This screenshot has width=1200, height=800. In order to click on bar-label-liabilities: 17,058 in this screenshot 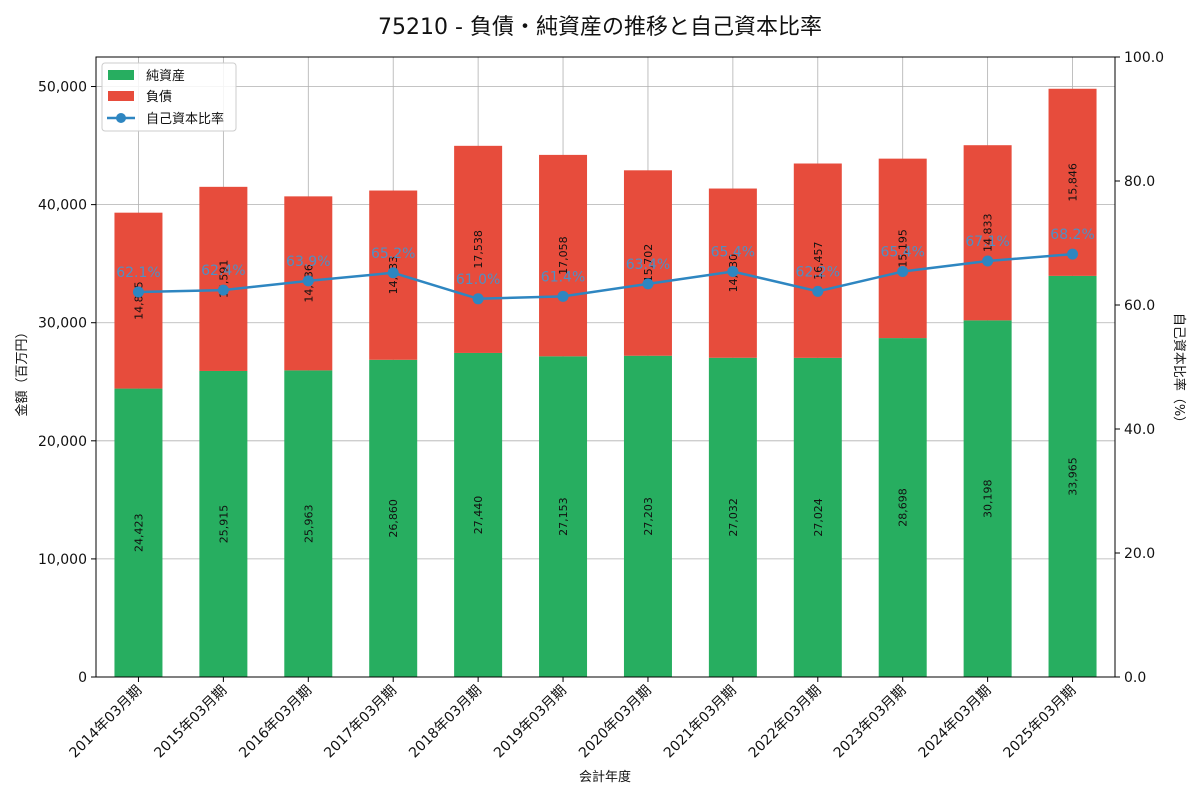, I will do `click(563, 255)`.